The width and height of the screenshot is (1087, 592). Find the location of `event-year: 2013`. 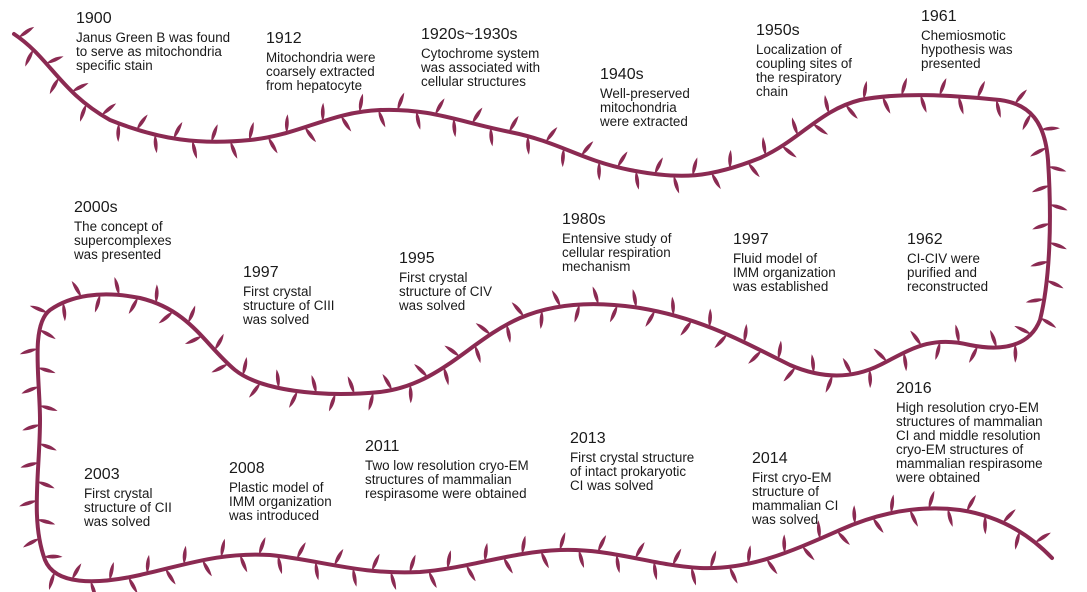

event-year: 2013 is located at coordinates (588, 438).